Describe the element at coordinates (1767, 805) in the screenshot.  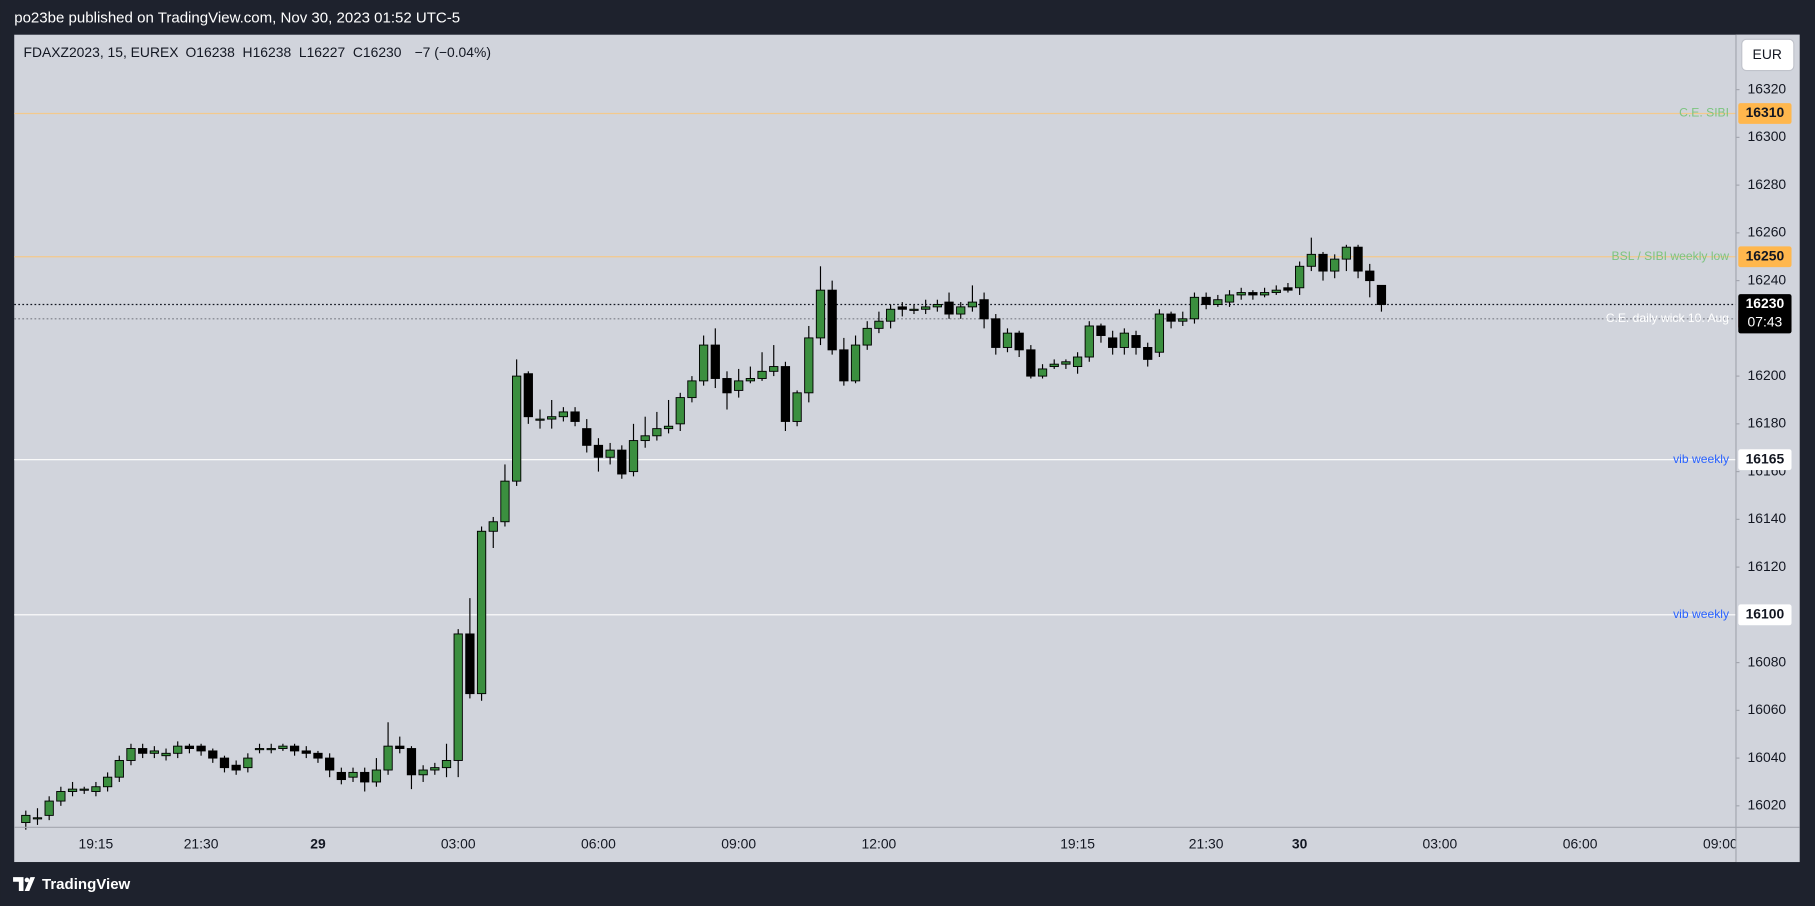
I see `y-tick-label: 16020` at that location.